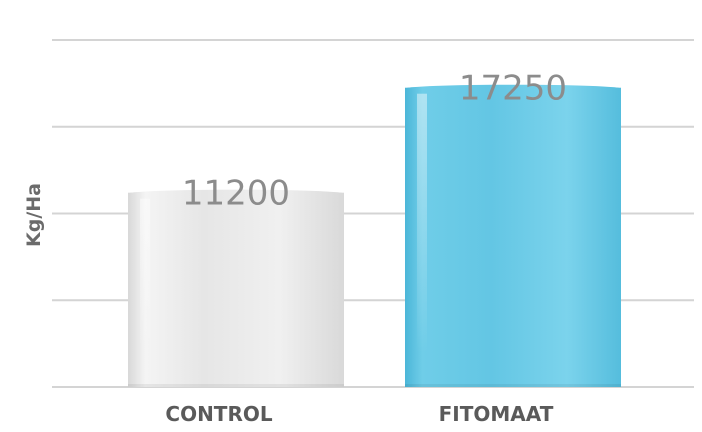  I want to click on bar-control, so click(236, 288).